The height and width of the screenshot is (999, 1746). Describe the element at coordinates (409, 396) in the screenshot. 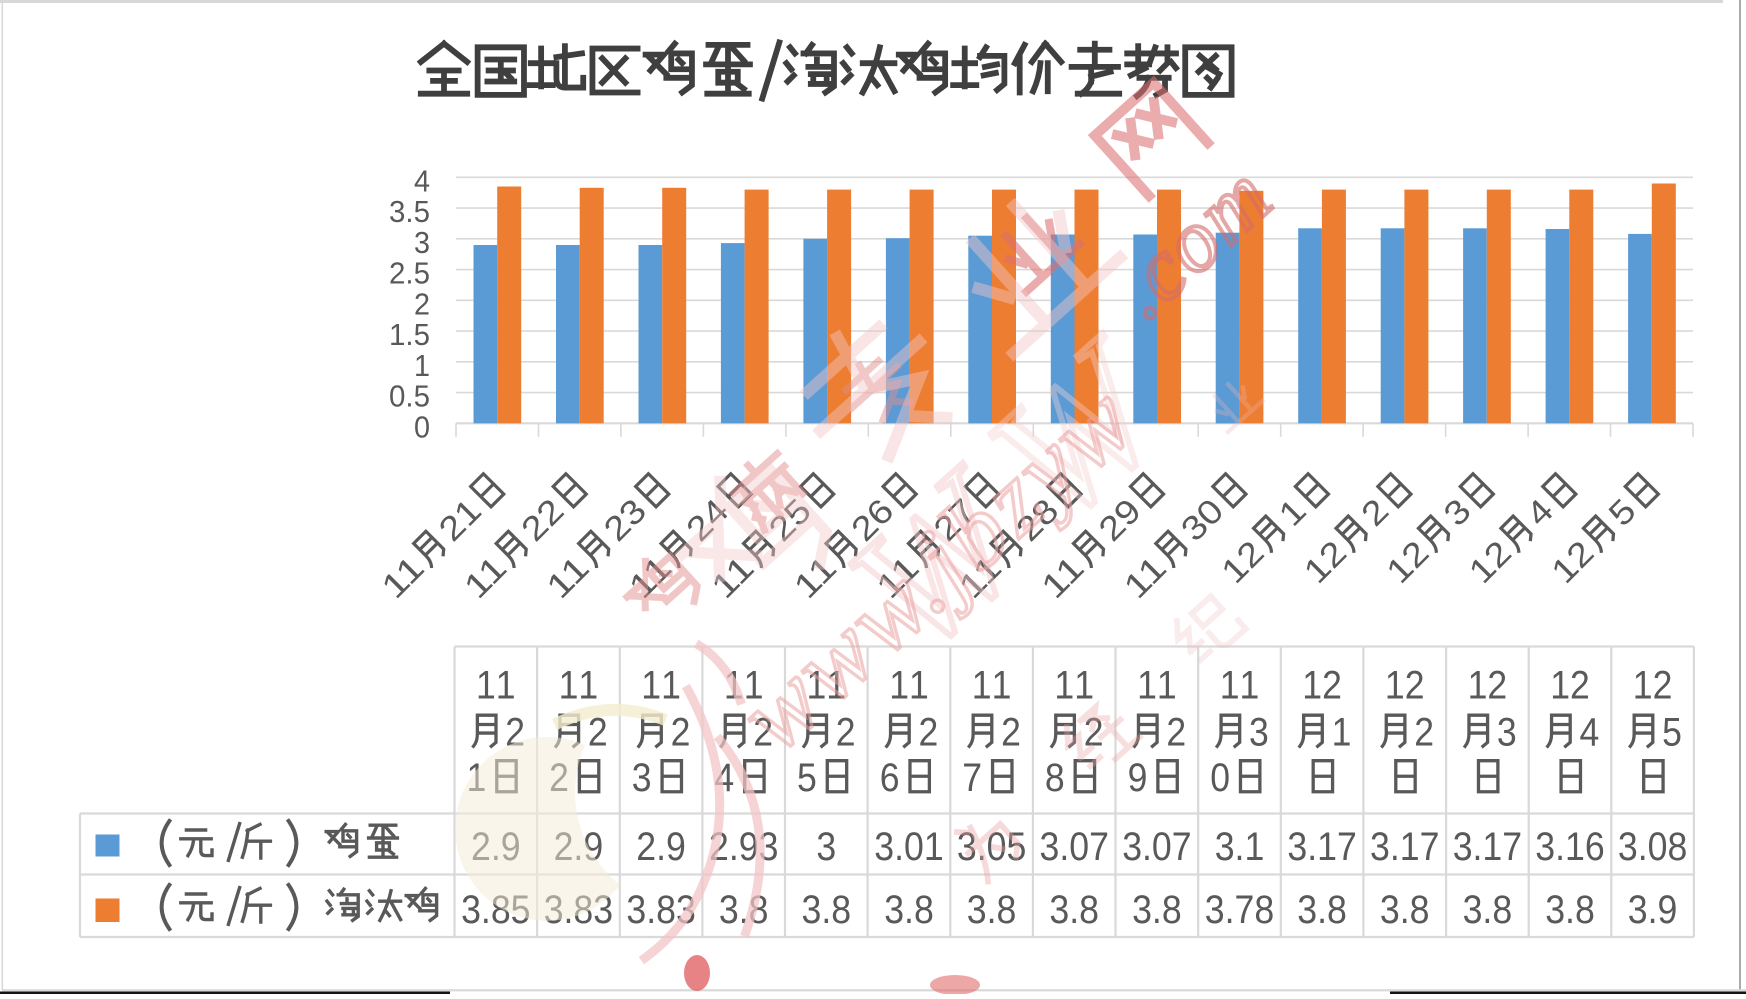

I see `svg-text: 0.5` at that location.